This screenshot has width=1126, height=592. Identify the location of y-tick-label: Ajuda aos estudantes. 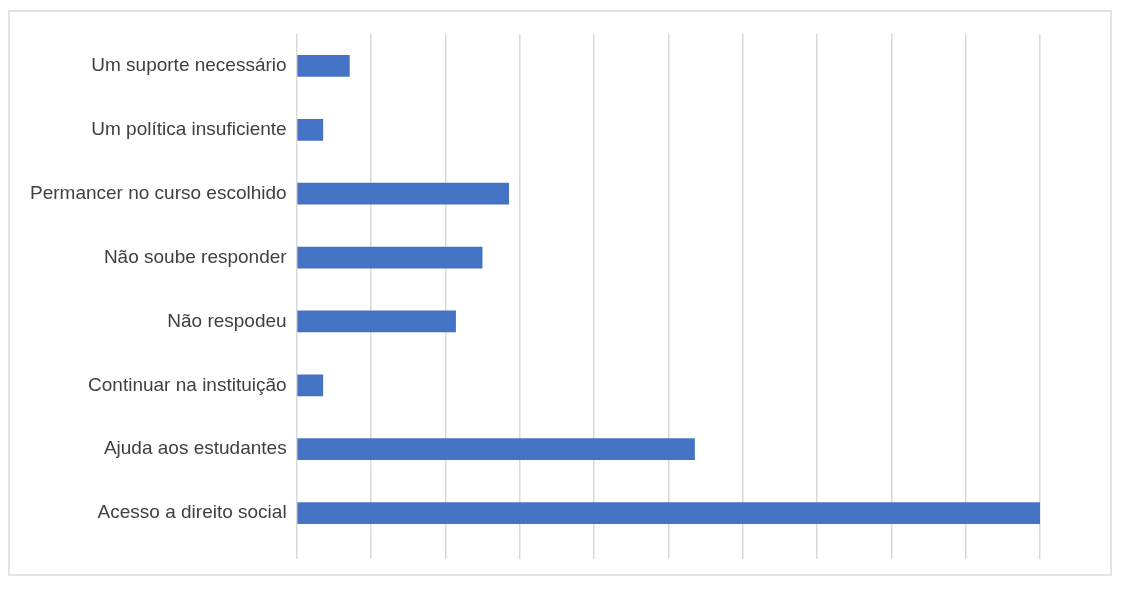
(195, 448).